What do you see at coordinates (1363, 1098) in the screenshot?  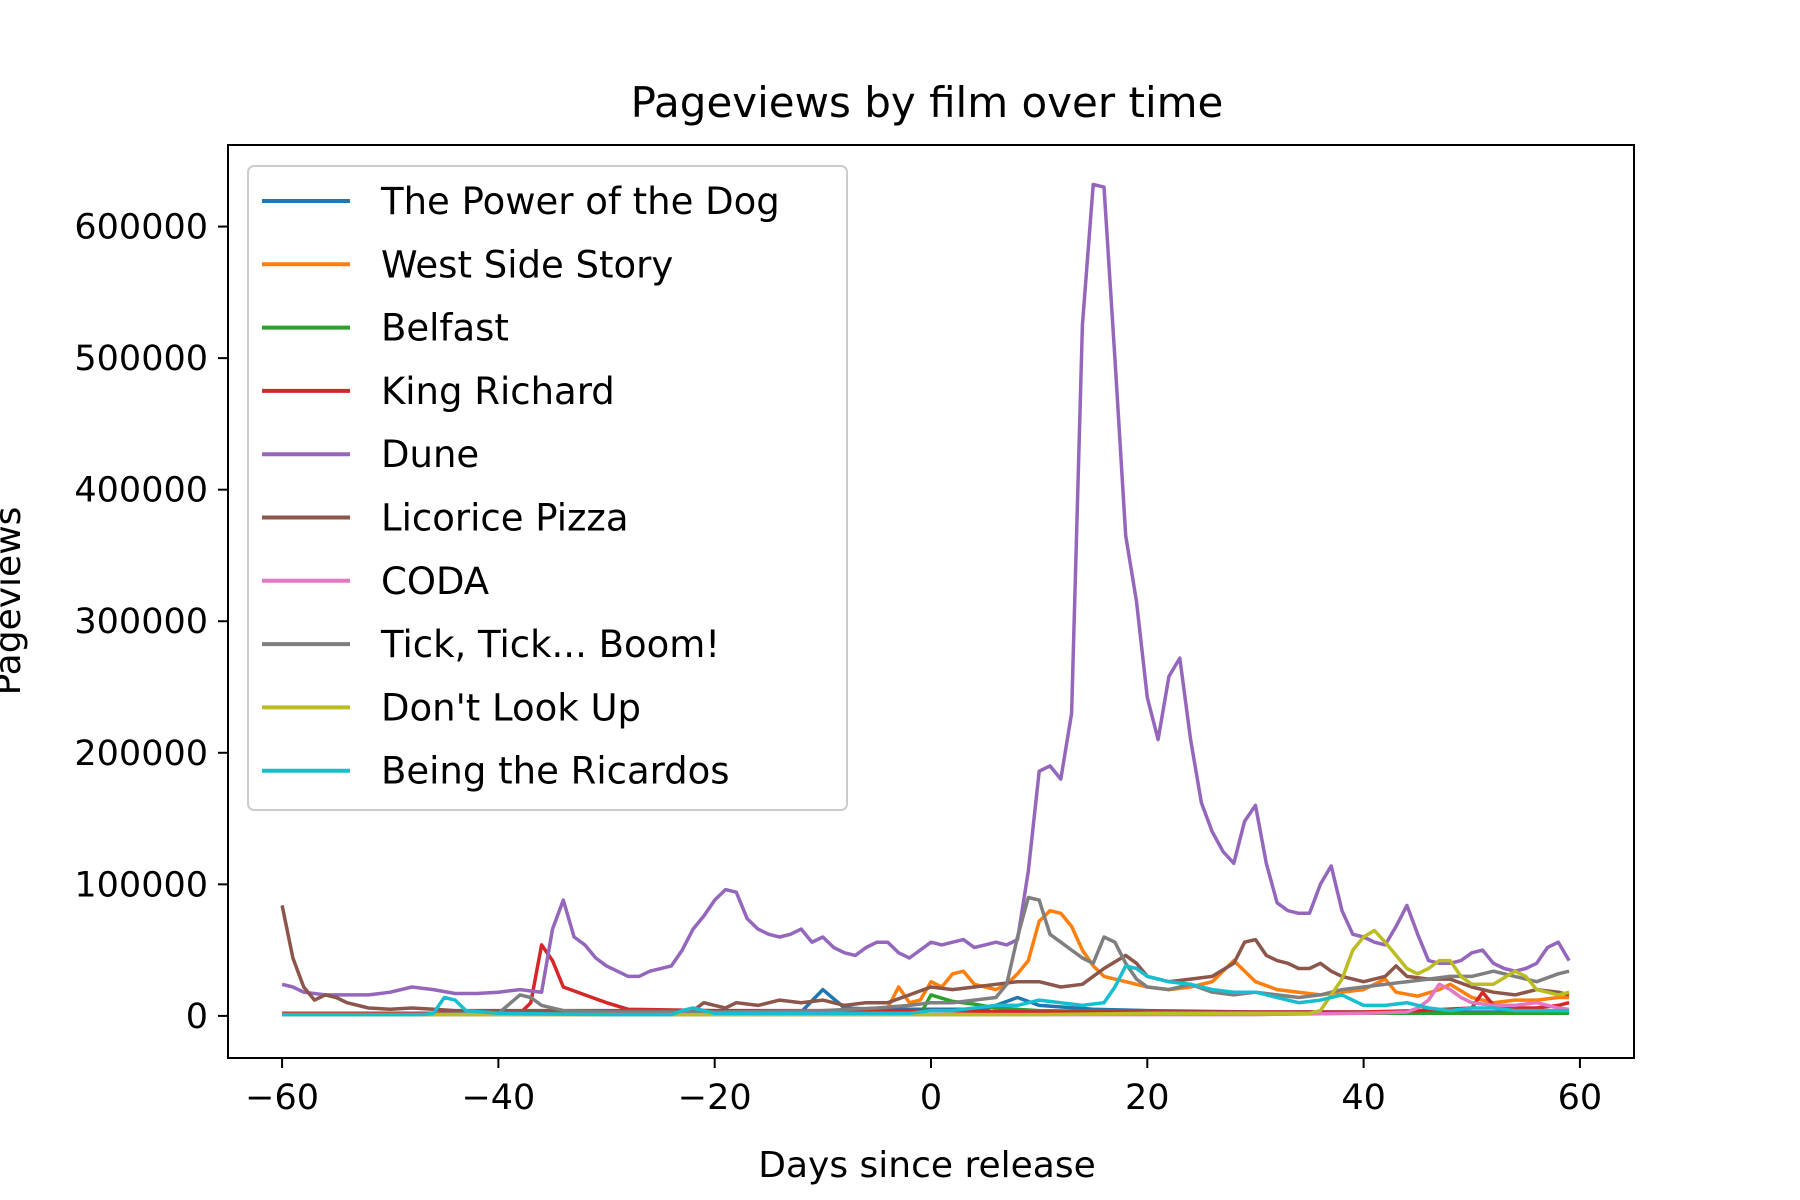 I see `x-tick-label: 40` at bounding box center [1363, 1098].